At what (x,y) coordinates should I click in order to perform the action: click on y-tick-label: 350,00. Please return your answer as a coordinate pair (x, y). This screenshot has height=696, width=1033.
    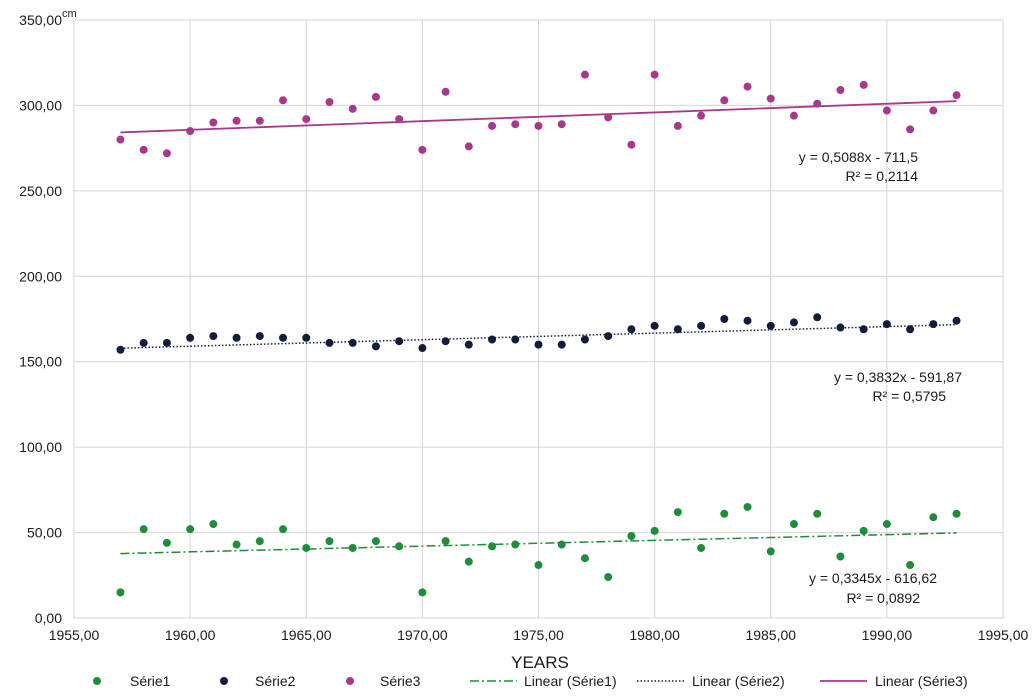
    Looking at the image, I should click on (40, 20).